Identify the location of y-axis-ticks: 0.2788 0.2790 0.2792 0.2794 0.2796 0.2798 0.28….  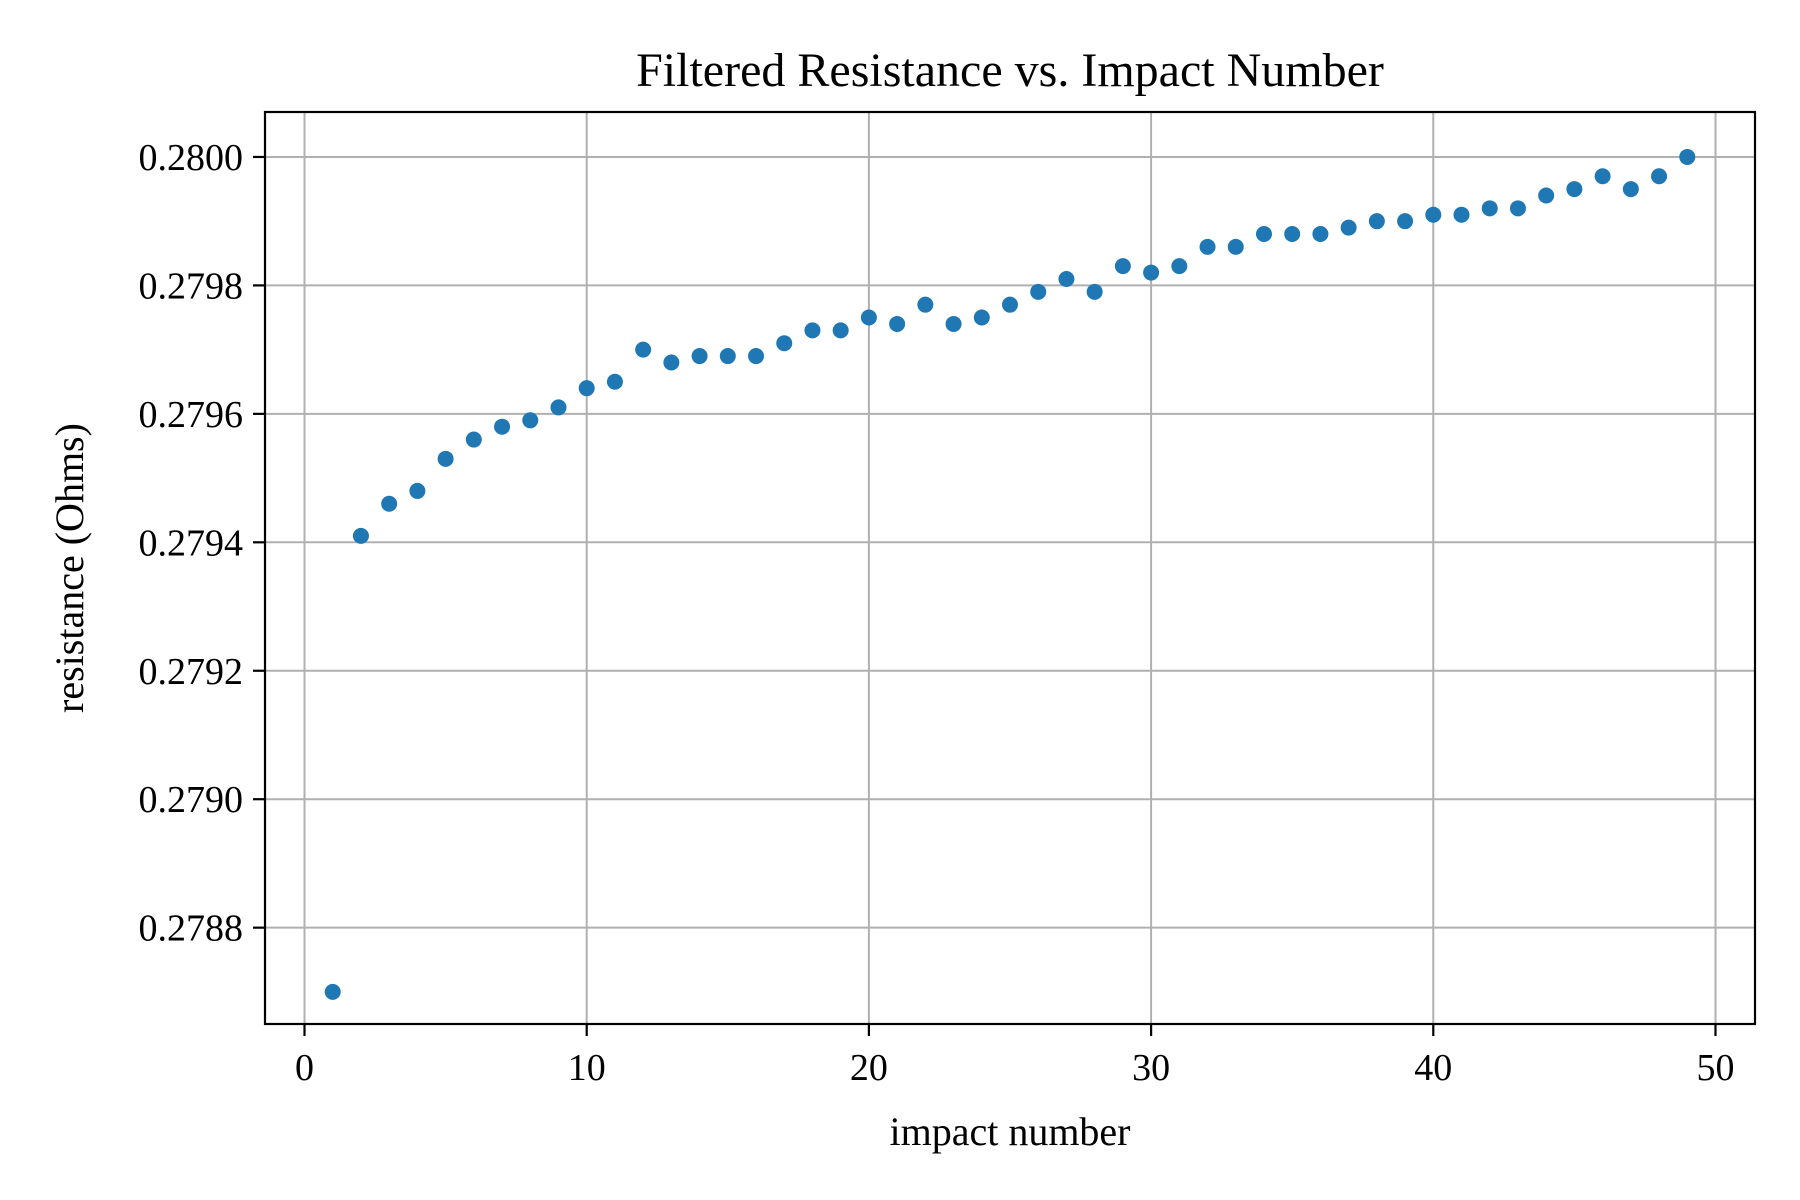
(202, 543).